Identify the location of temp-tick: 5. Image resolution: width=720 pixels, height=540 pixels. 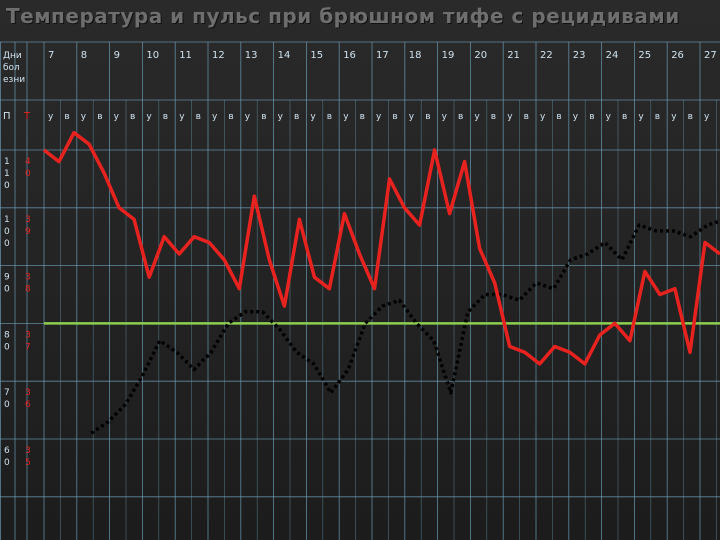
(28, 463).